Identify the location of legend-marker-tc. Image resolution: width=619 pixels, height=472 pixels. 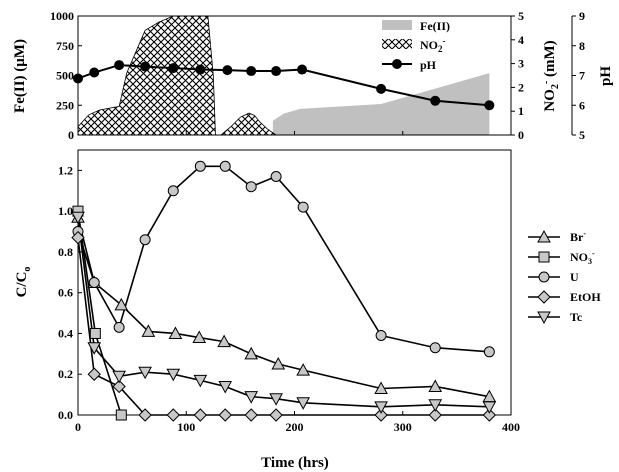
(544, 318).